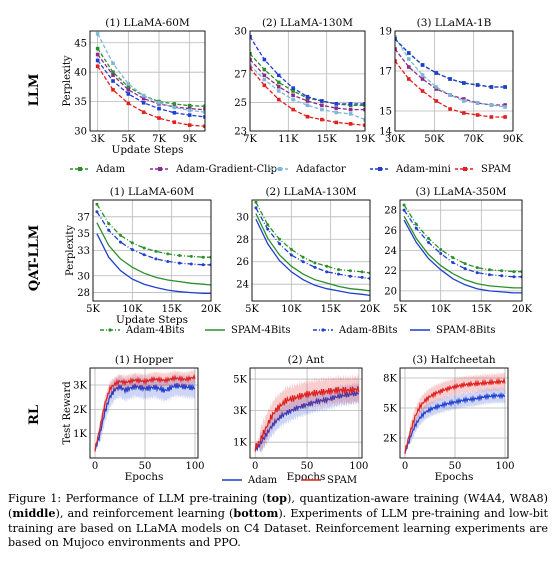 Image resolution: width=553 pixels, height=564 pixels. I want to click on series-line-adam-4bits, so click(462, 238).